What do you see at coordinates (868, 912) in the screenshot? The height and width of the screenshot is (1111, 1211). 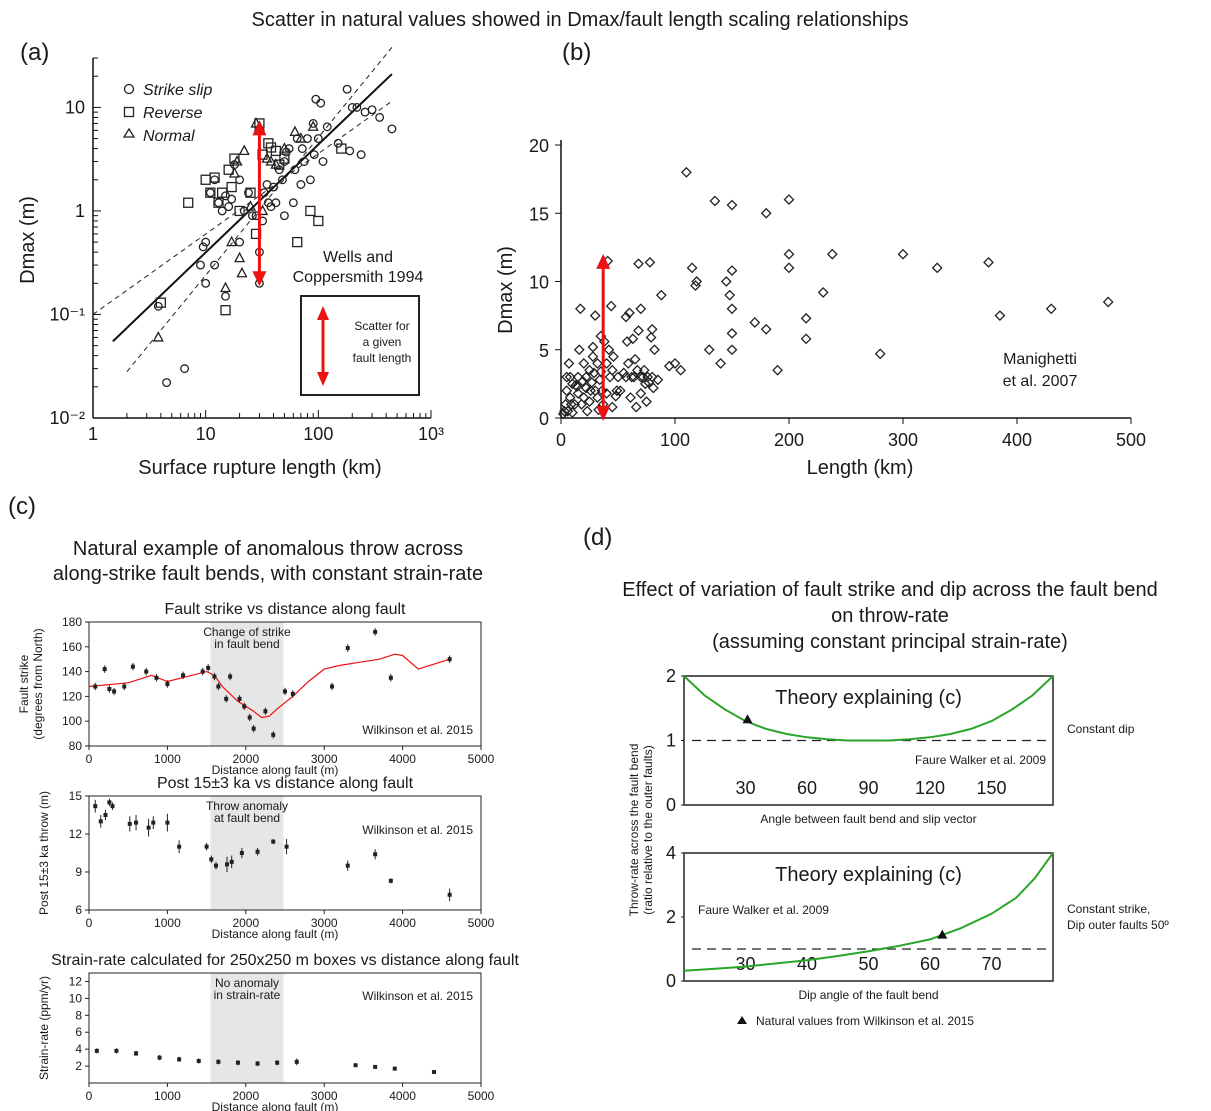 I see `d-theory-curve` at bounding box center [868, 912].